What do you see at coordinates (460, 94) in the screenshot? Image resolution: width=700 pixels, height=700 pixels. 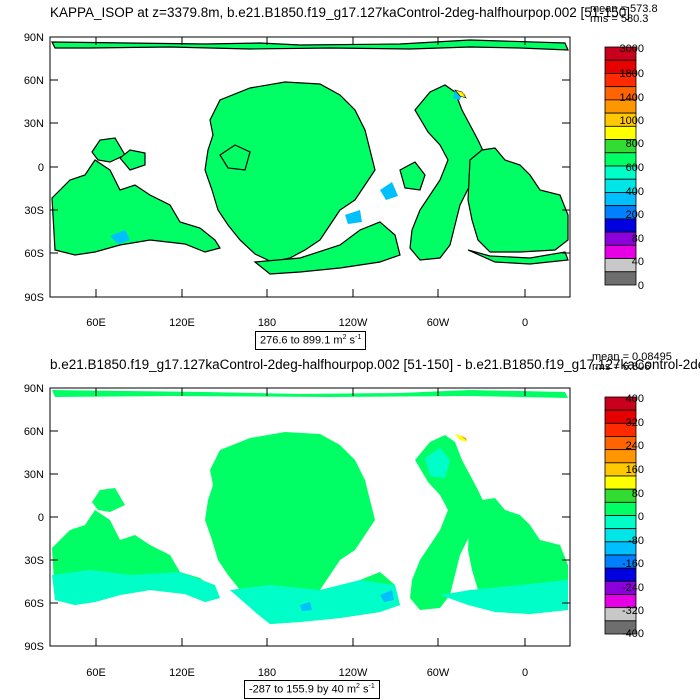 I see `panel1-hotspot` at bounding box center [460, 94].